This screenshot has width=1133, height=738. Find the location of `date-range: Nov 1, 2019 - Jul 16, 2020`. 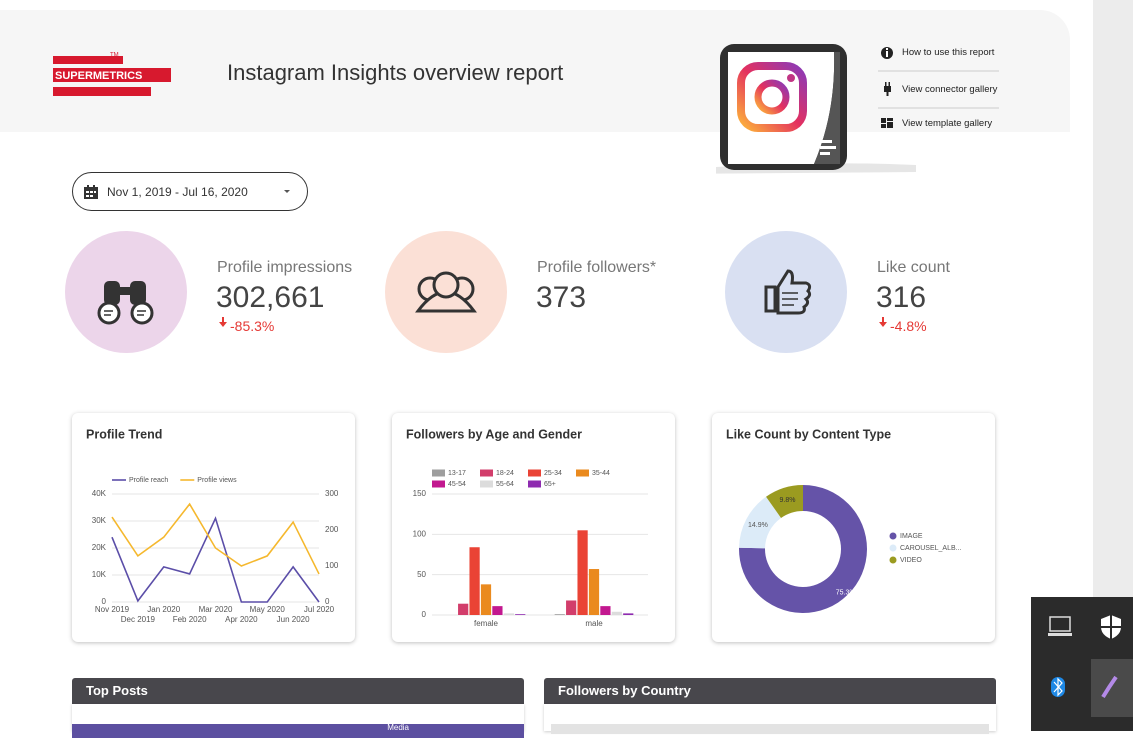

date-range: Nov 1, 2019 - Jul 16, 2020 is located at coordinates (177, 192).